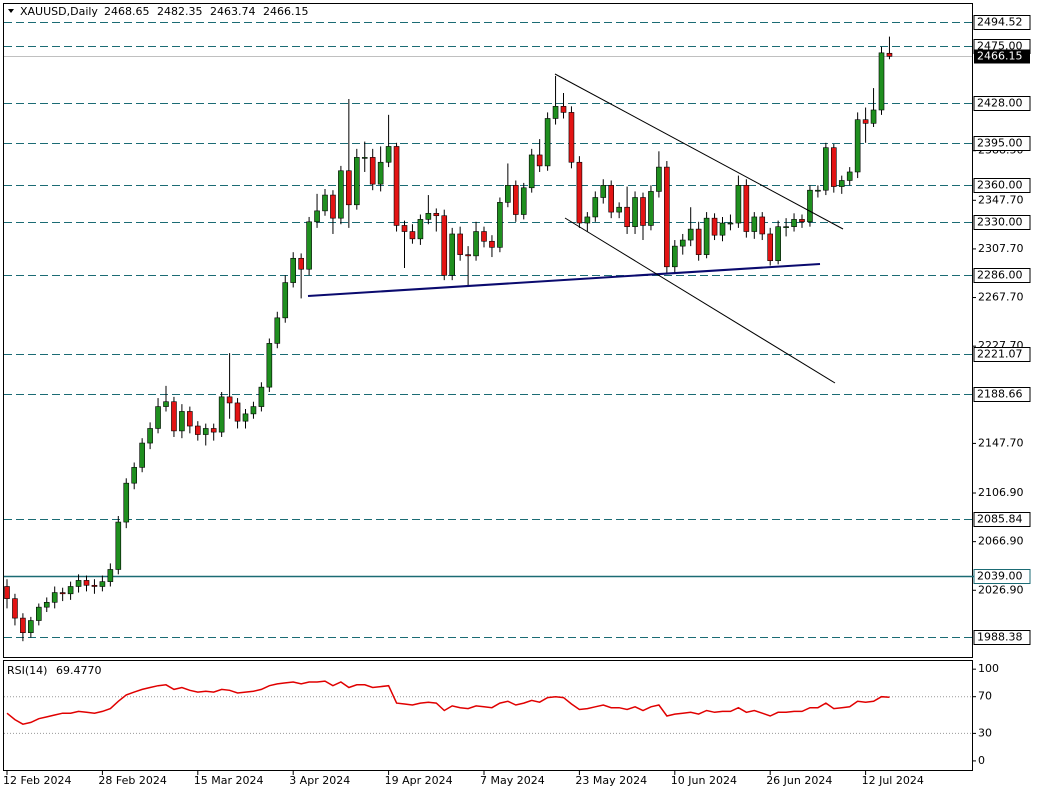  What do you see at coordinates (1000, 275) in the screenshot?
I see `level-label: 2286.00` at bounding box center [1000, 275].